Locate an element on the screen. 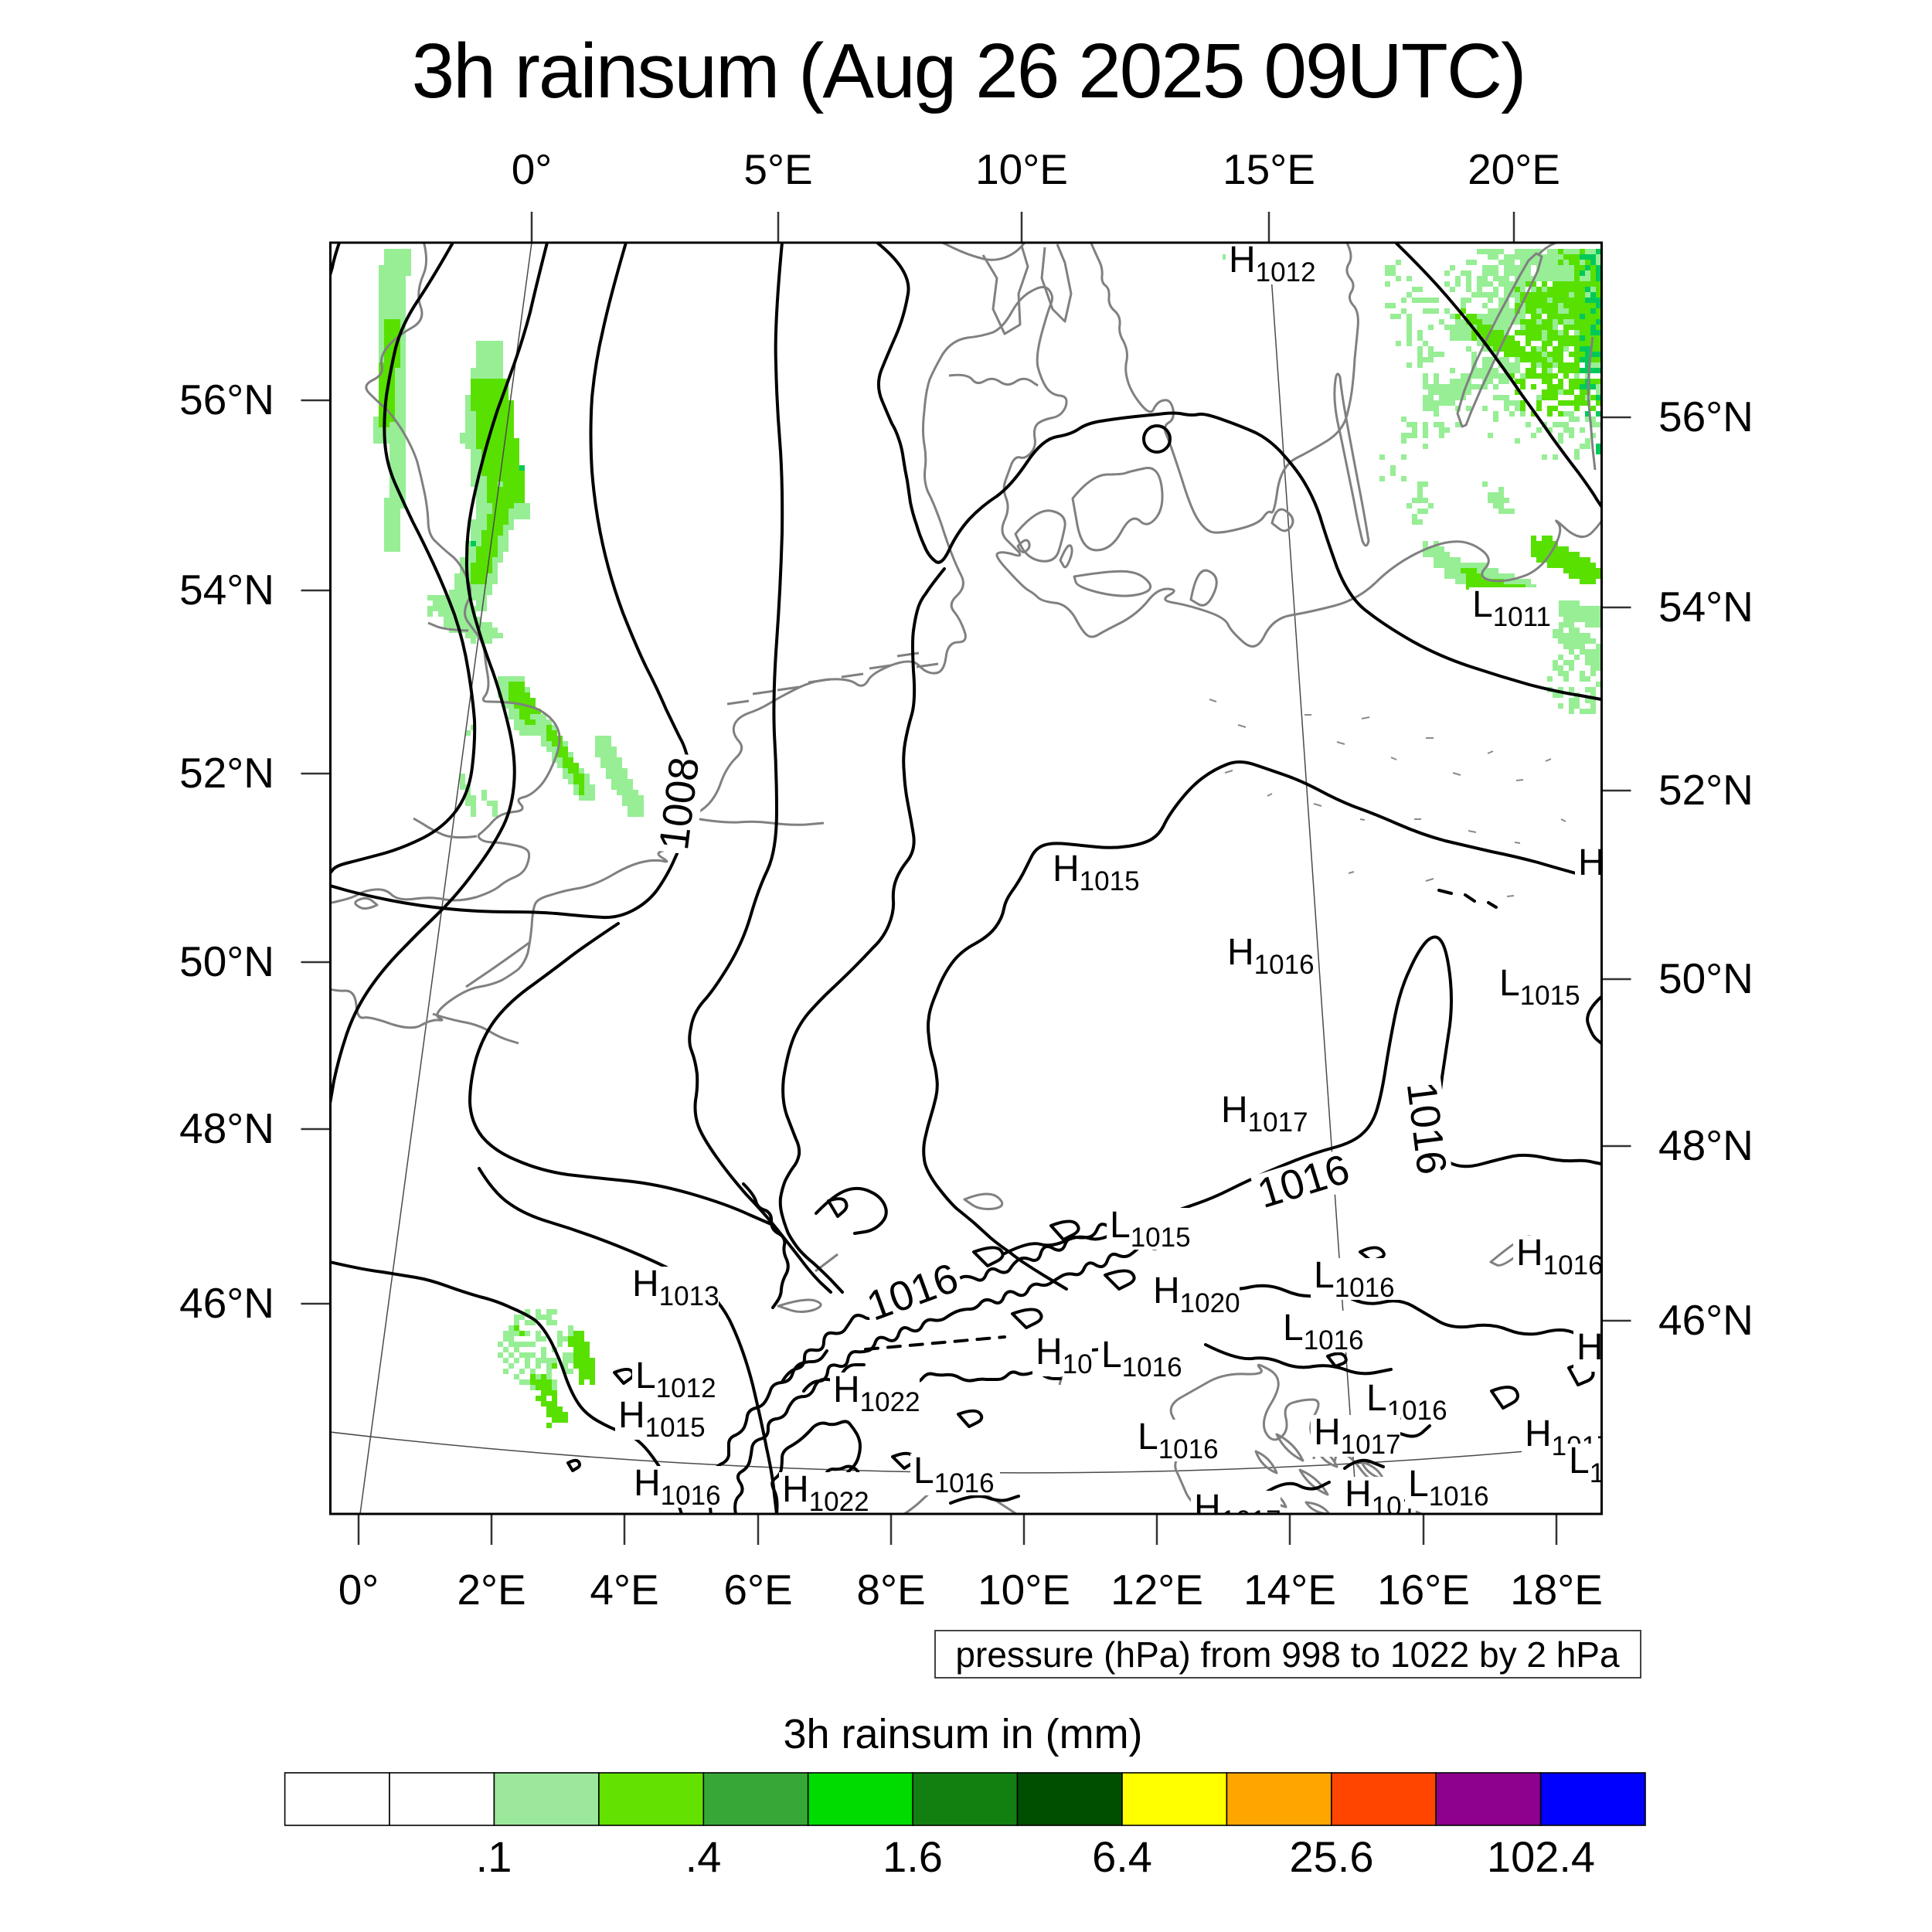 Image resolution: width=1932 pixels, height=1932 pixels. svg-text: 4°E is located at coordinates (624, 1590).